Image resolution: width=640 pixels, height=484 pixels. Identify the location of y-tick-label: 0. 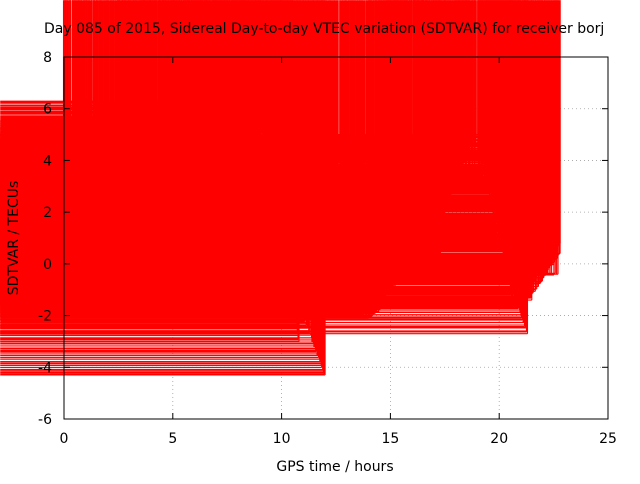
(47, 265).